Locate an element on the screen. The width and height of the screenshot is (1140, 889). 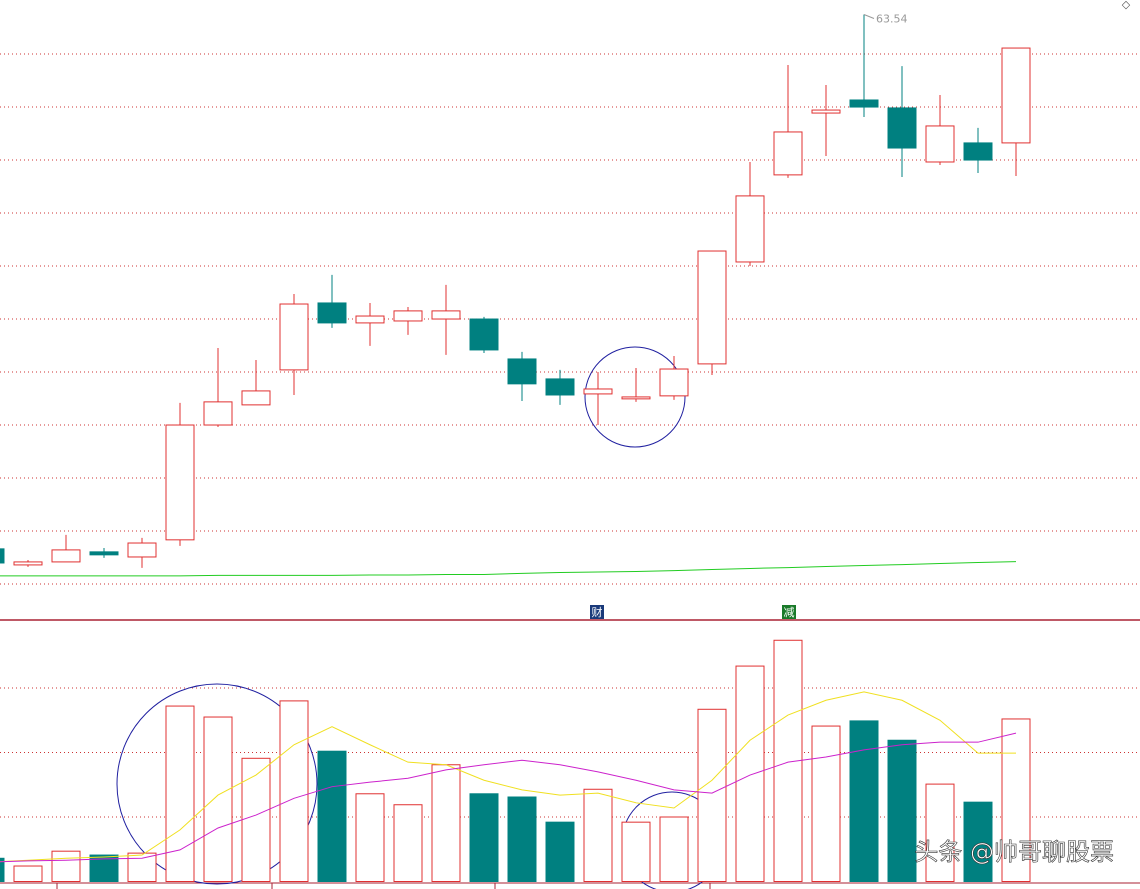
high-label: 63.54 is located at coordinates (892, 18).